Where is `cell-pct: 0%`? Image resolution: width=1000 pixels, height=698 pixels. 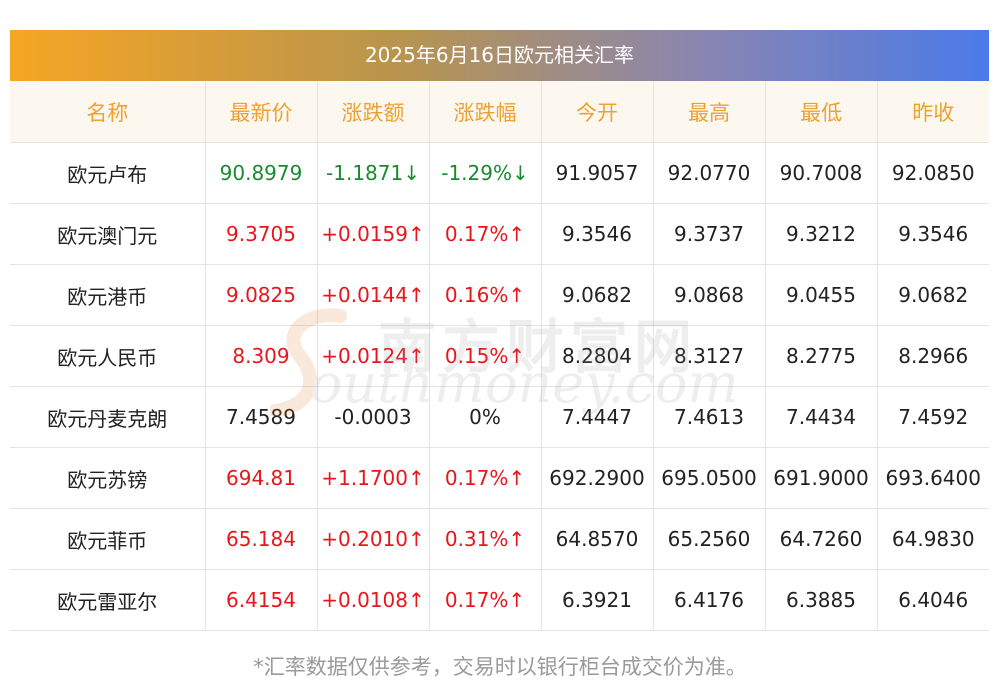
cell-pct: 0% is located at coordinates (485, 417).